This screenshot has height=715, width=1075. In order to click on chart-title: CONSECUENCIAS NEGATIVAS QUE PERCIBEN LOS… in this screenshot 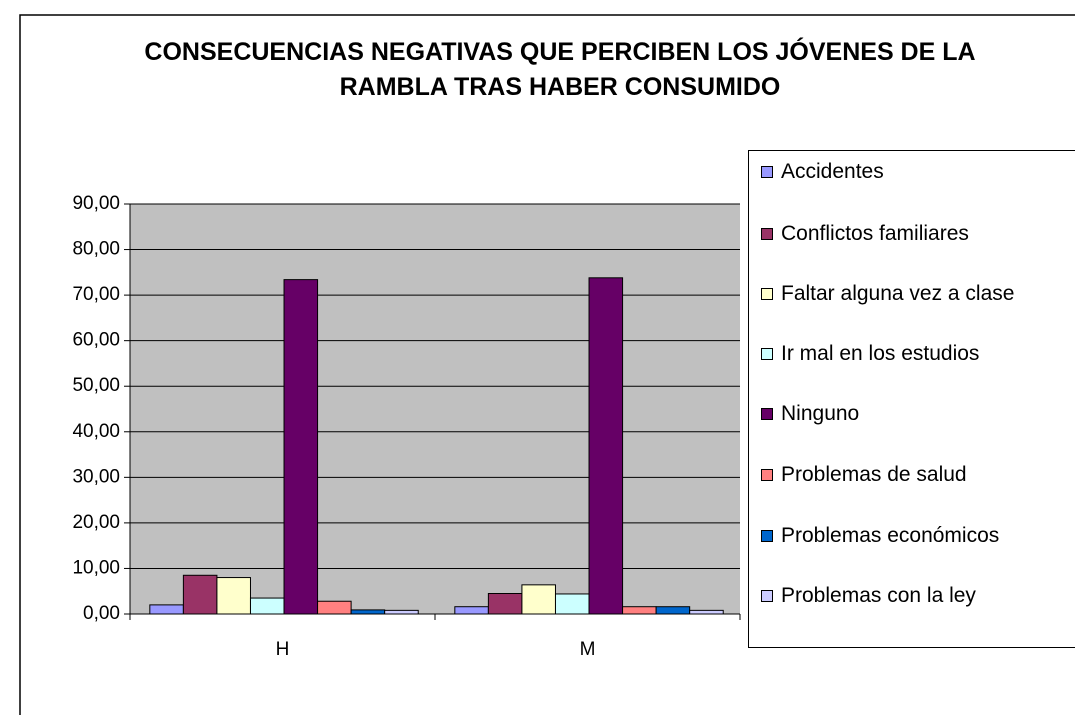, I will do `click(560, 69)`.